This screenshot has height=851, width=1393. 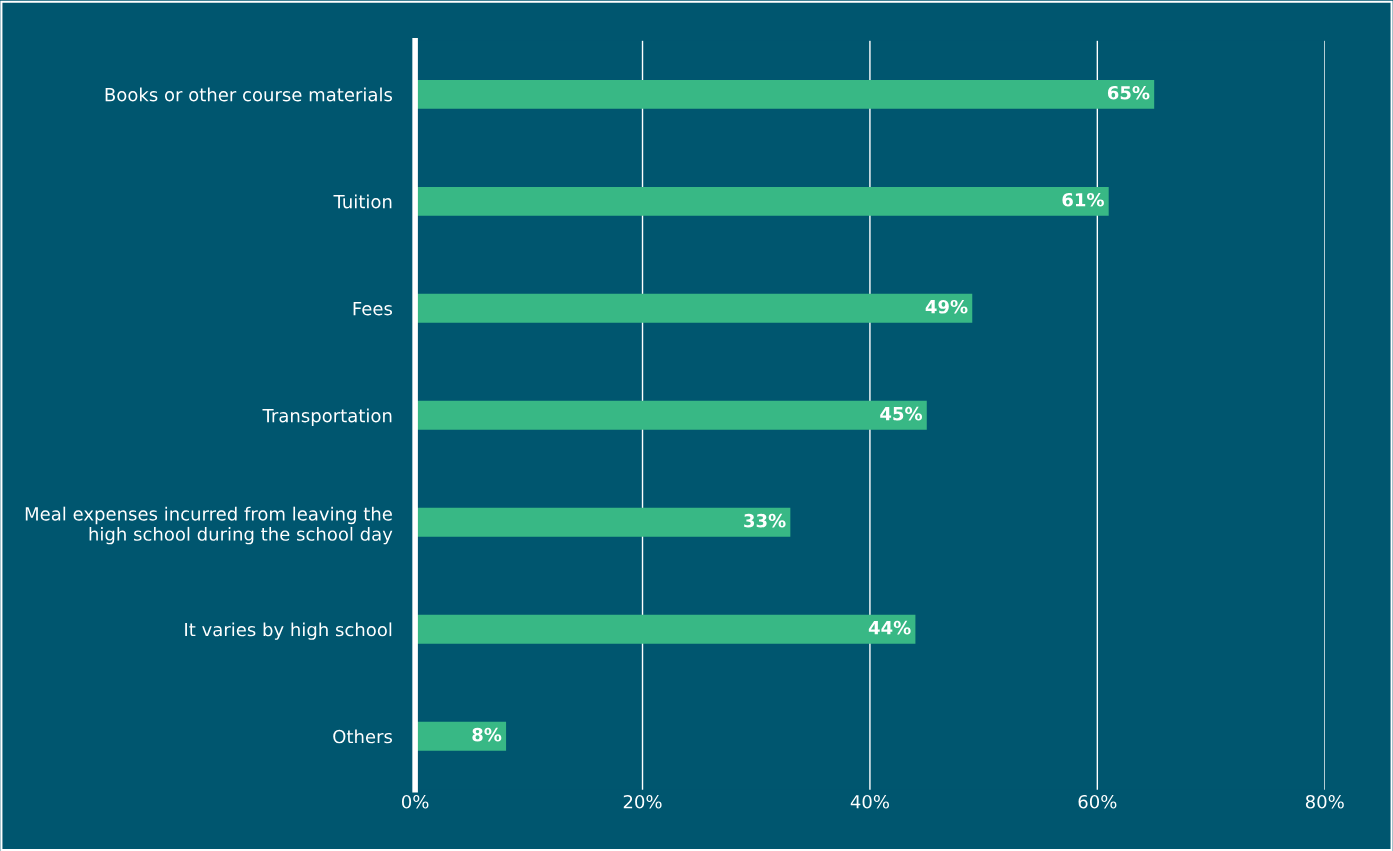 I want to click on data-label: 65%, so click(x=1128, y=92).